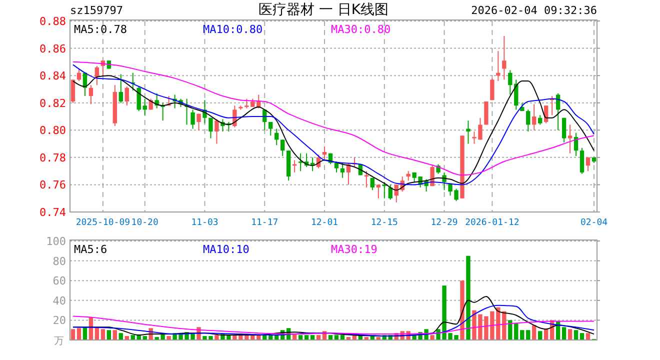 This screenshot has height=360, width=660. I want to click on x-tick-label: 2025-10-09, so click(103, 223).